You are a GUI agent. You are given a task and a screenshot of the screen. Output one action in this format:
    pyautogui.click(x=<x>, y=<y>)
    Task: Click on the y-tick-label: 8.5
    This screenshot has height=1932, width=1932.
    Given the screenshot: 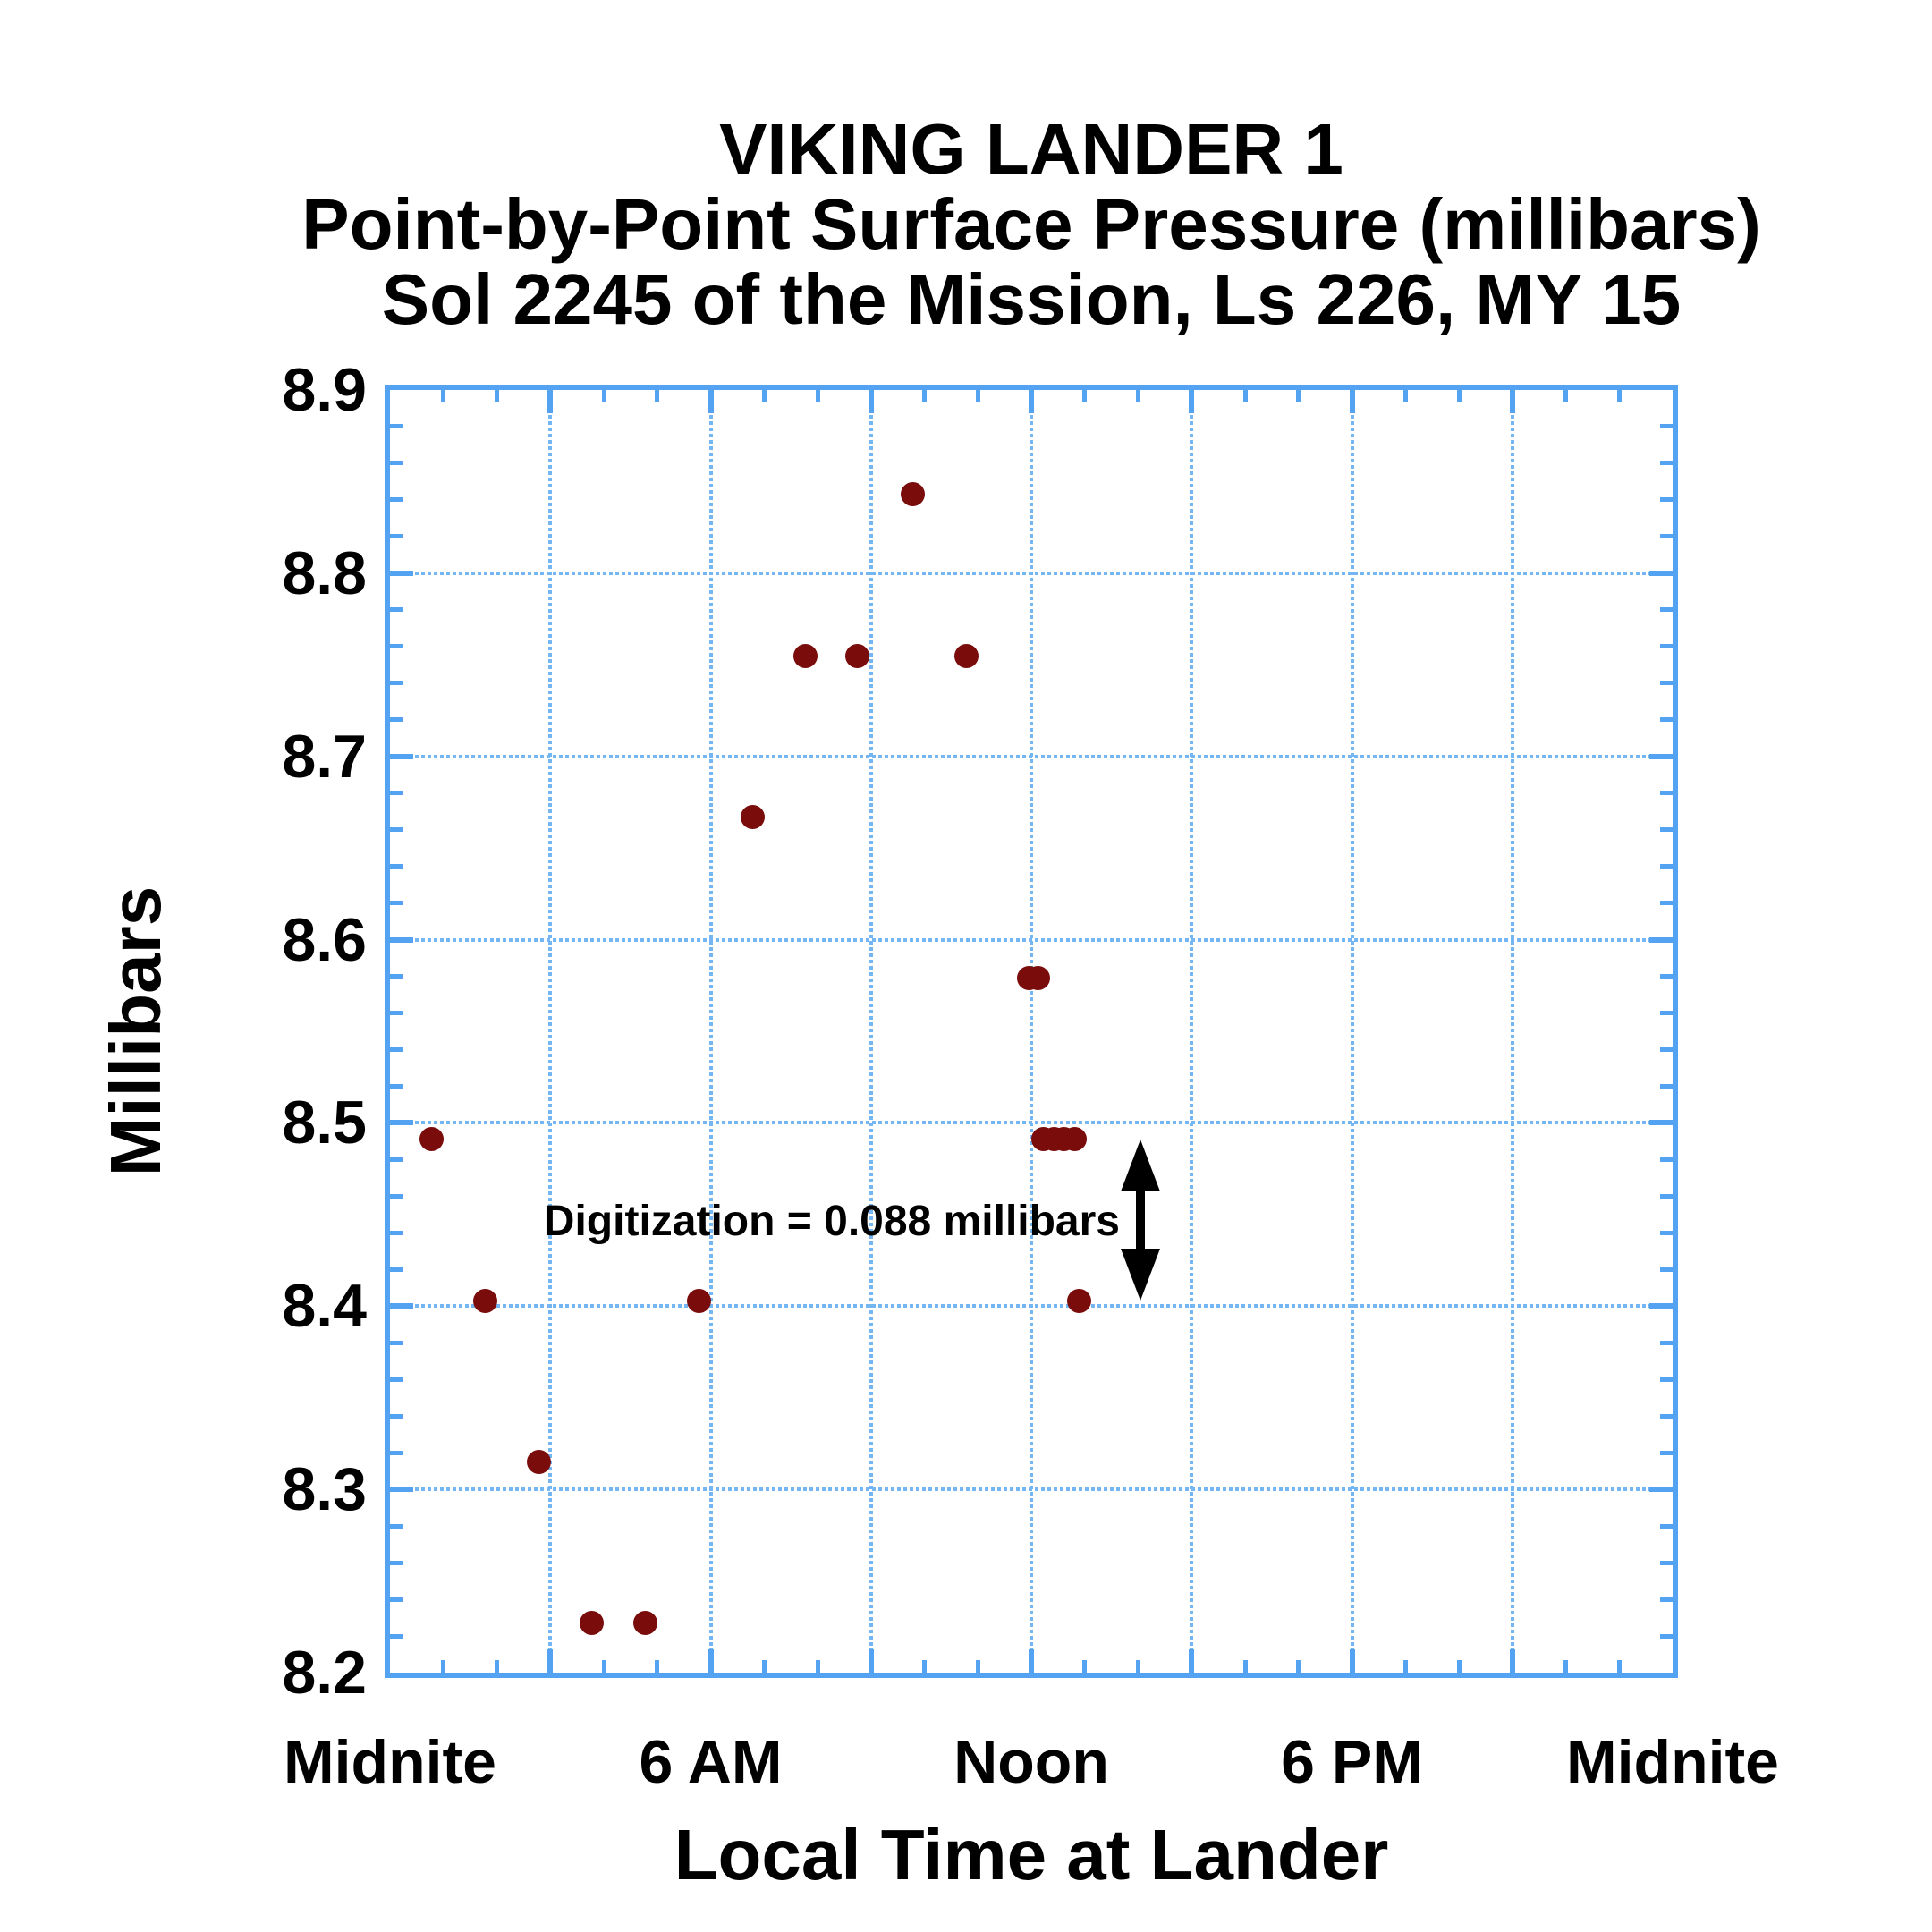 What is the action you would take?
    pyautogui.click(x=324, y=1123)
    